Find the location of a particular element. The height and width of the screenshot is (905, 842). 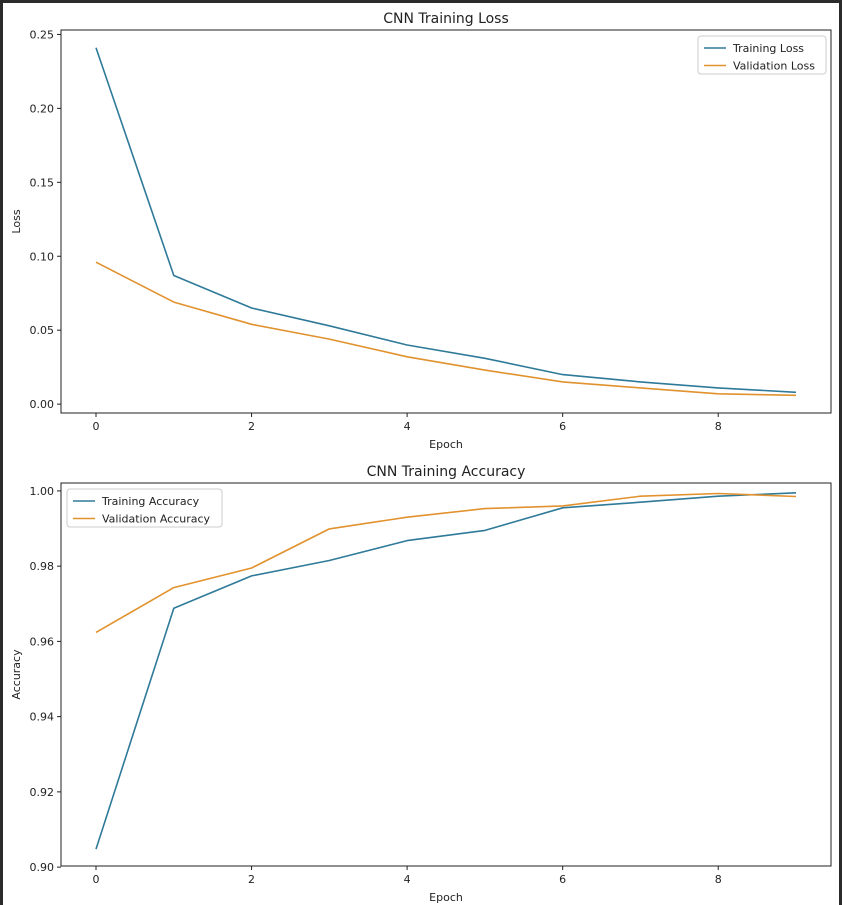

y-tick-label: 0.00 is located at coordinates (42, 404).